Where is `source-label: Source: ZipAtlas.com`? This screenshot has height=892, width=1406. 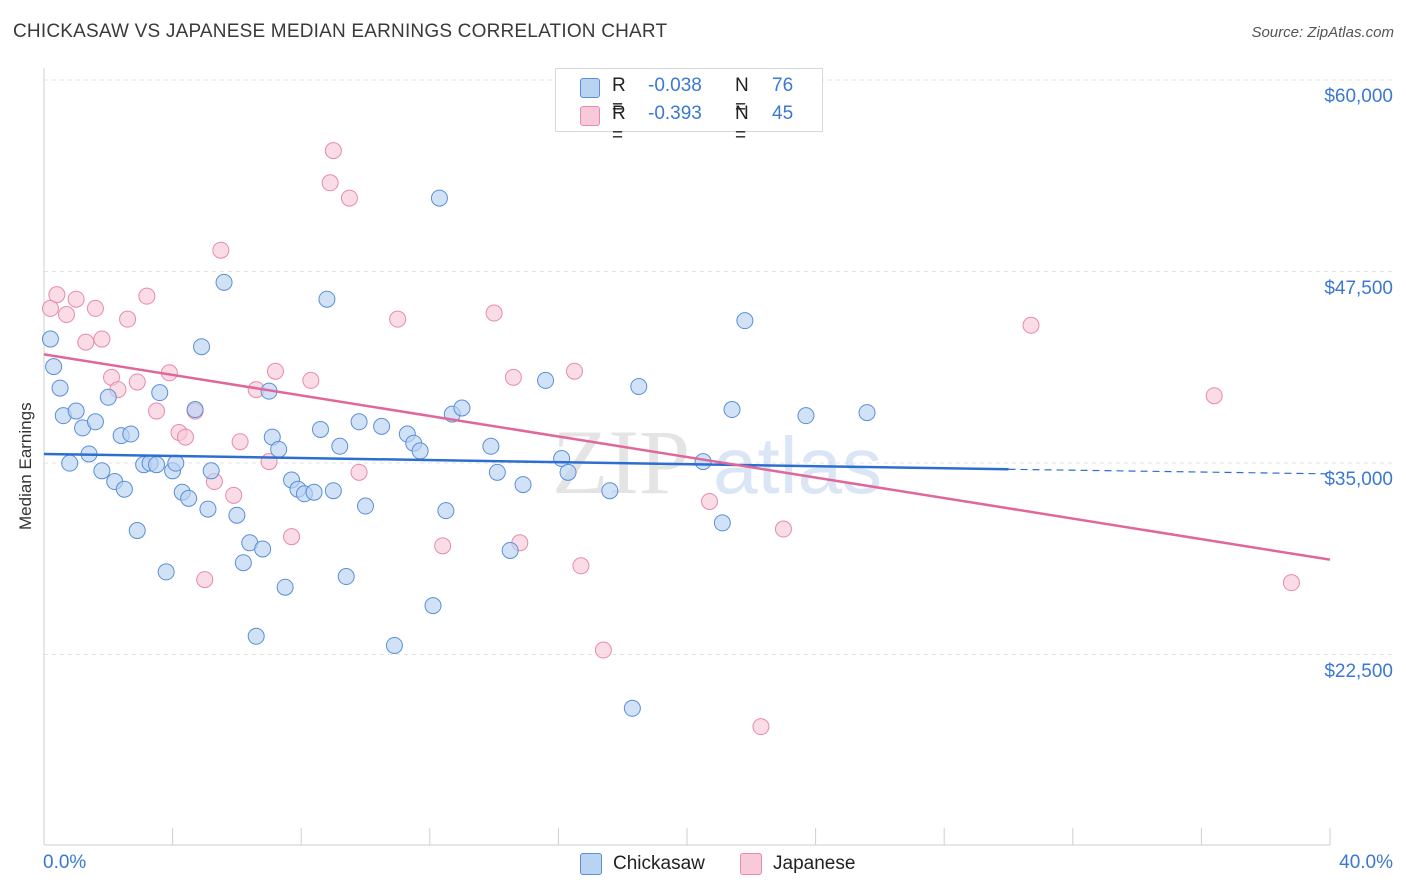
source-label: Source: ZipAtlas.com is located at coordinates (1322, 32).